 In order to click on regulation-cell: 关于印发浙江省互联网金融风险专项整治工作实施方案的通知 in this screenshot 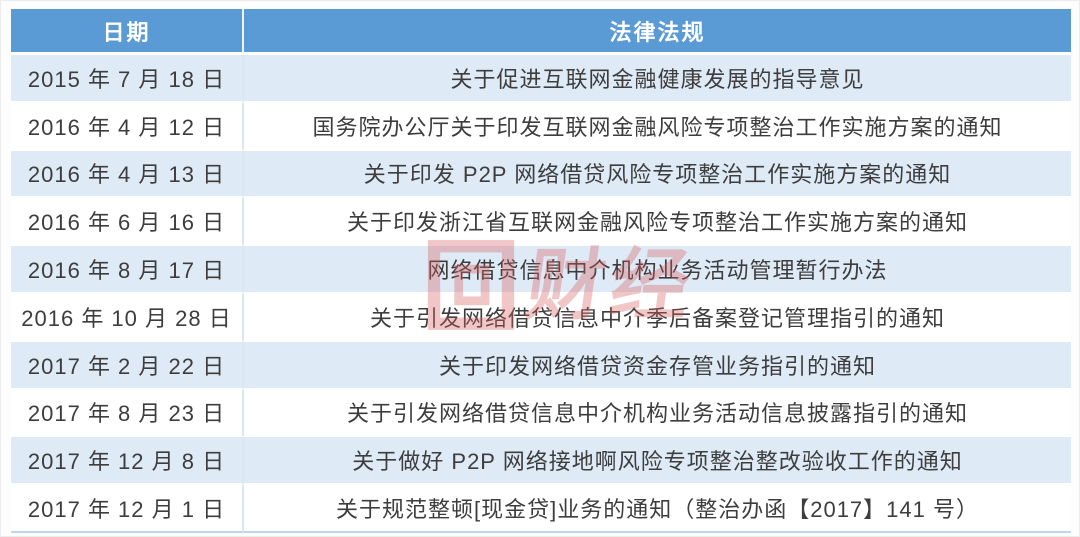, I will do `click(657, 222)`.